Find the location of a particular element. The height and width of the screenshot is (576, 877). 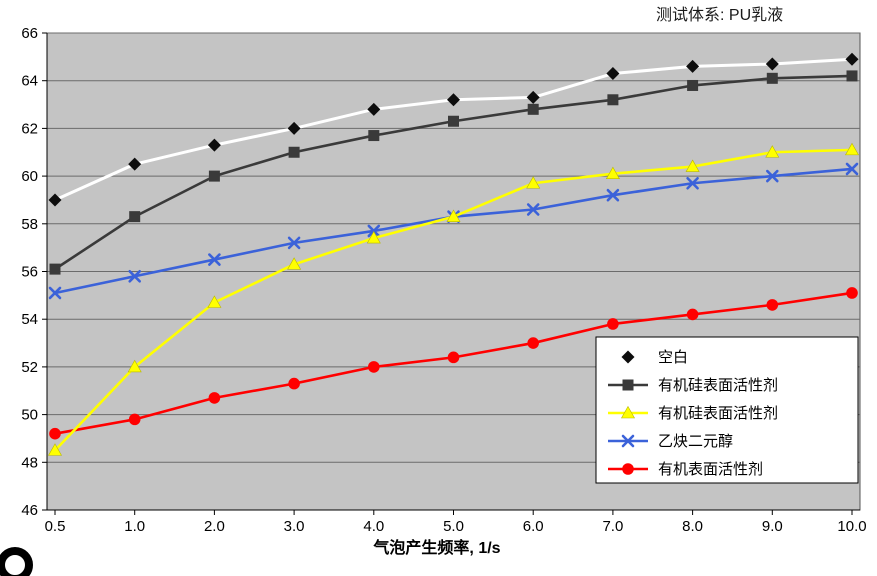

y-tick-label: 64 is located at coordinates (29, 81).